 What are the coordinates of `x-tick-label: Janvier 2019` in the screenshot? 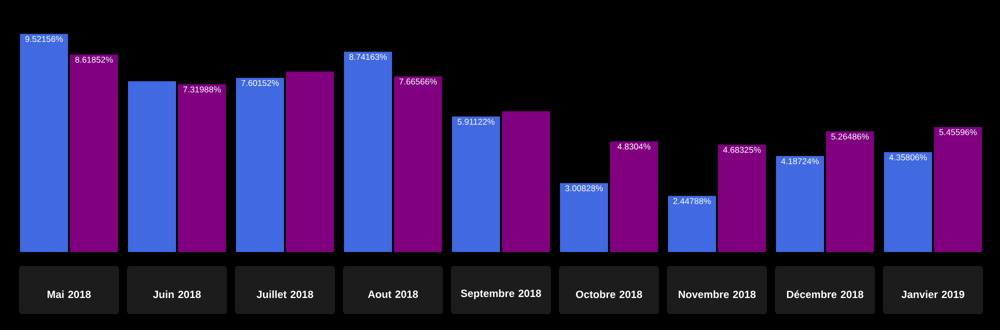 It's located at (932, 294).